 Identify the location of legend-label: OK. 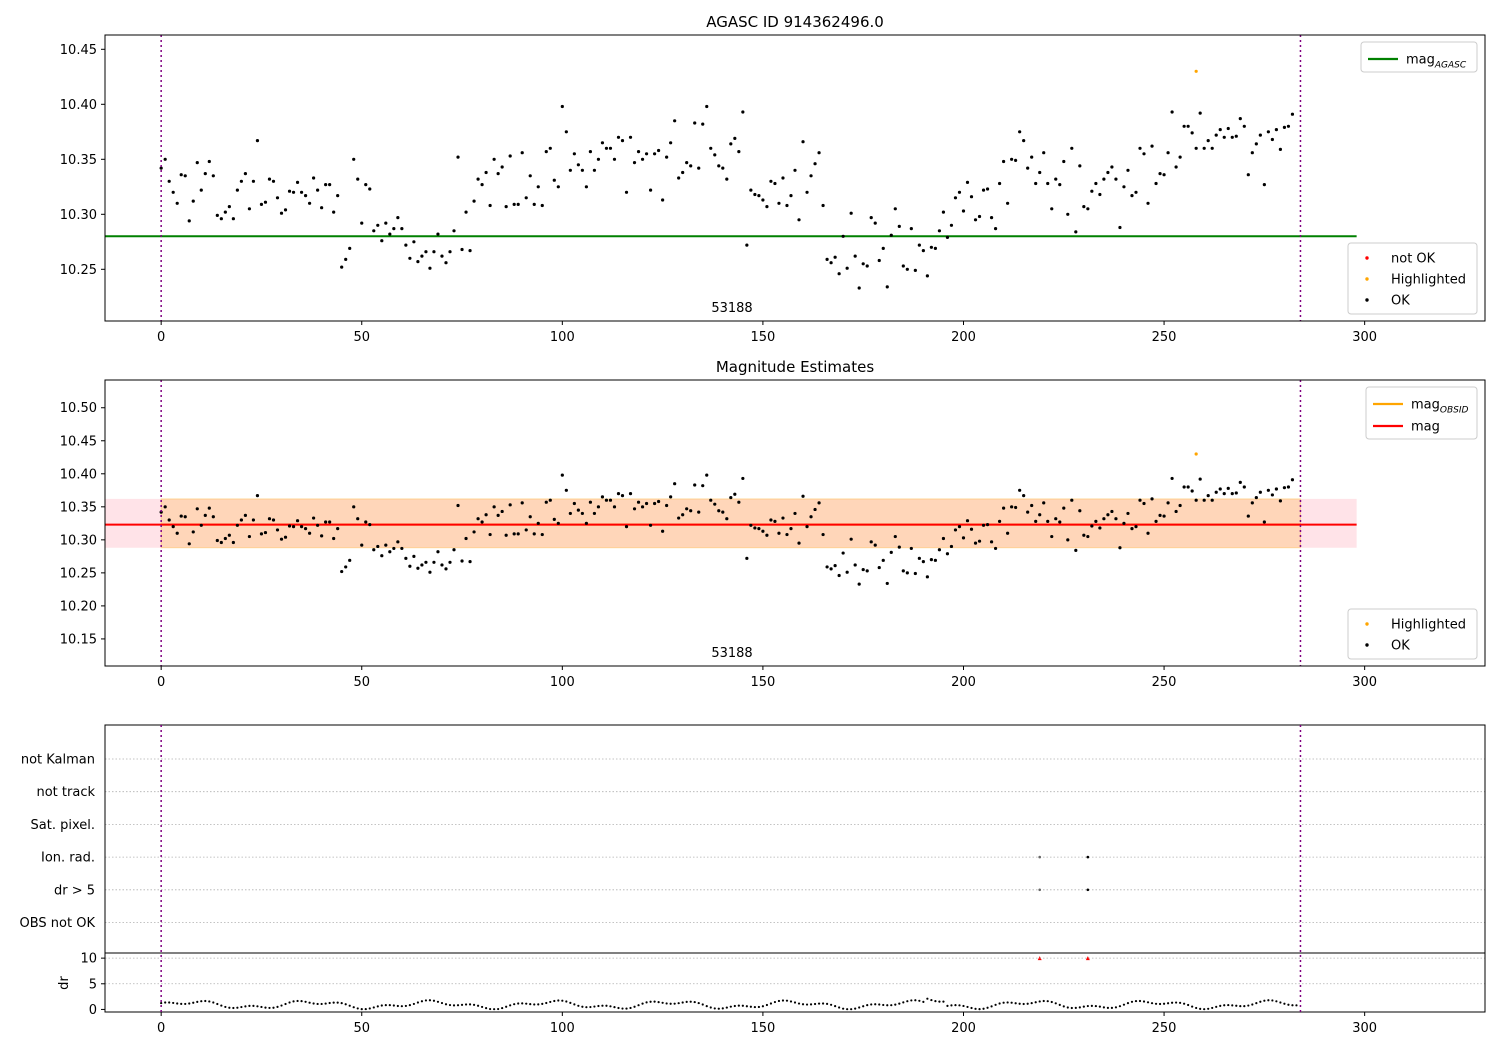
(1400, 646).